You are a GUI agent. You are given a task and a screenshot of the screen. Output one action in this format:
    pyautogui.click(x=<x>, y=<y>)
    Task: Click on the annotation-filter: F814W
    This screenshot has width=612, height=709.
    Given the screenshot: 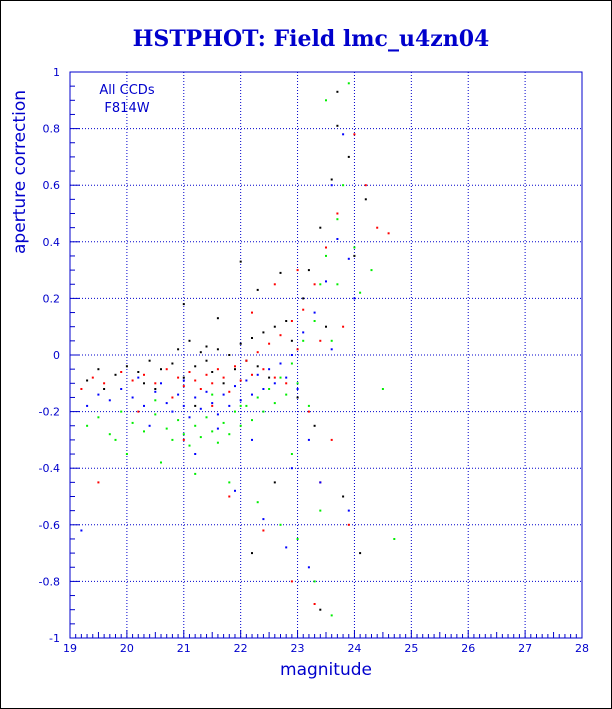 What is the action you would take?
    pyautogui.click(x=126, y=108)
    